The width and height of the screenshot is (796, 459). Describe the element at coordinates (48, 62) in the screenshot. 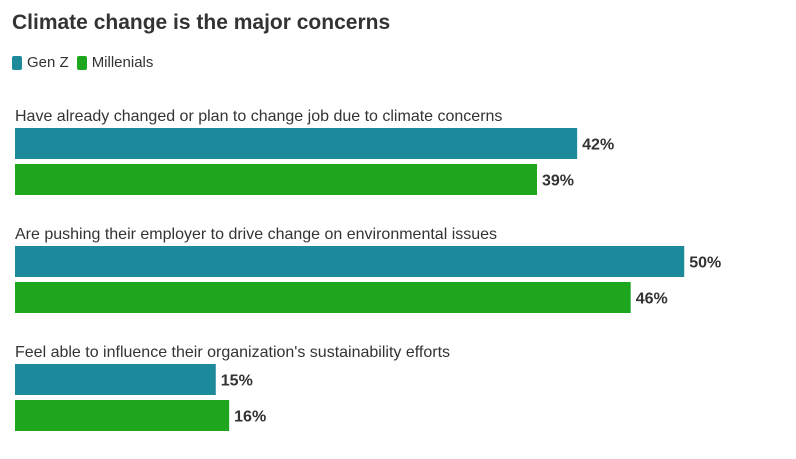

I see `legend-label-gen-z: Gen Z` at that location.